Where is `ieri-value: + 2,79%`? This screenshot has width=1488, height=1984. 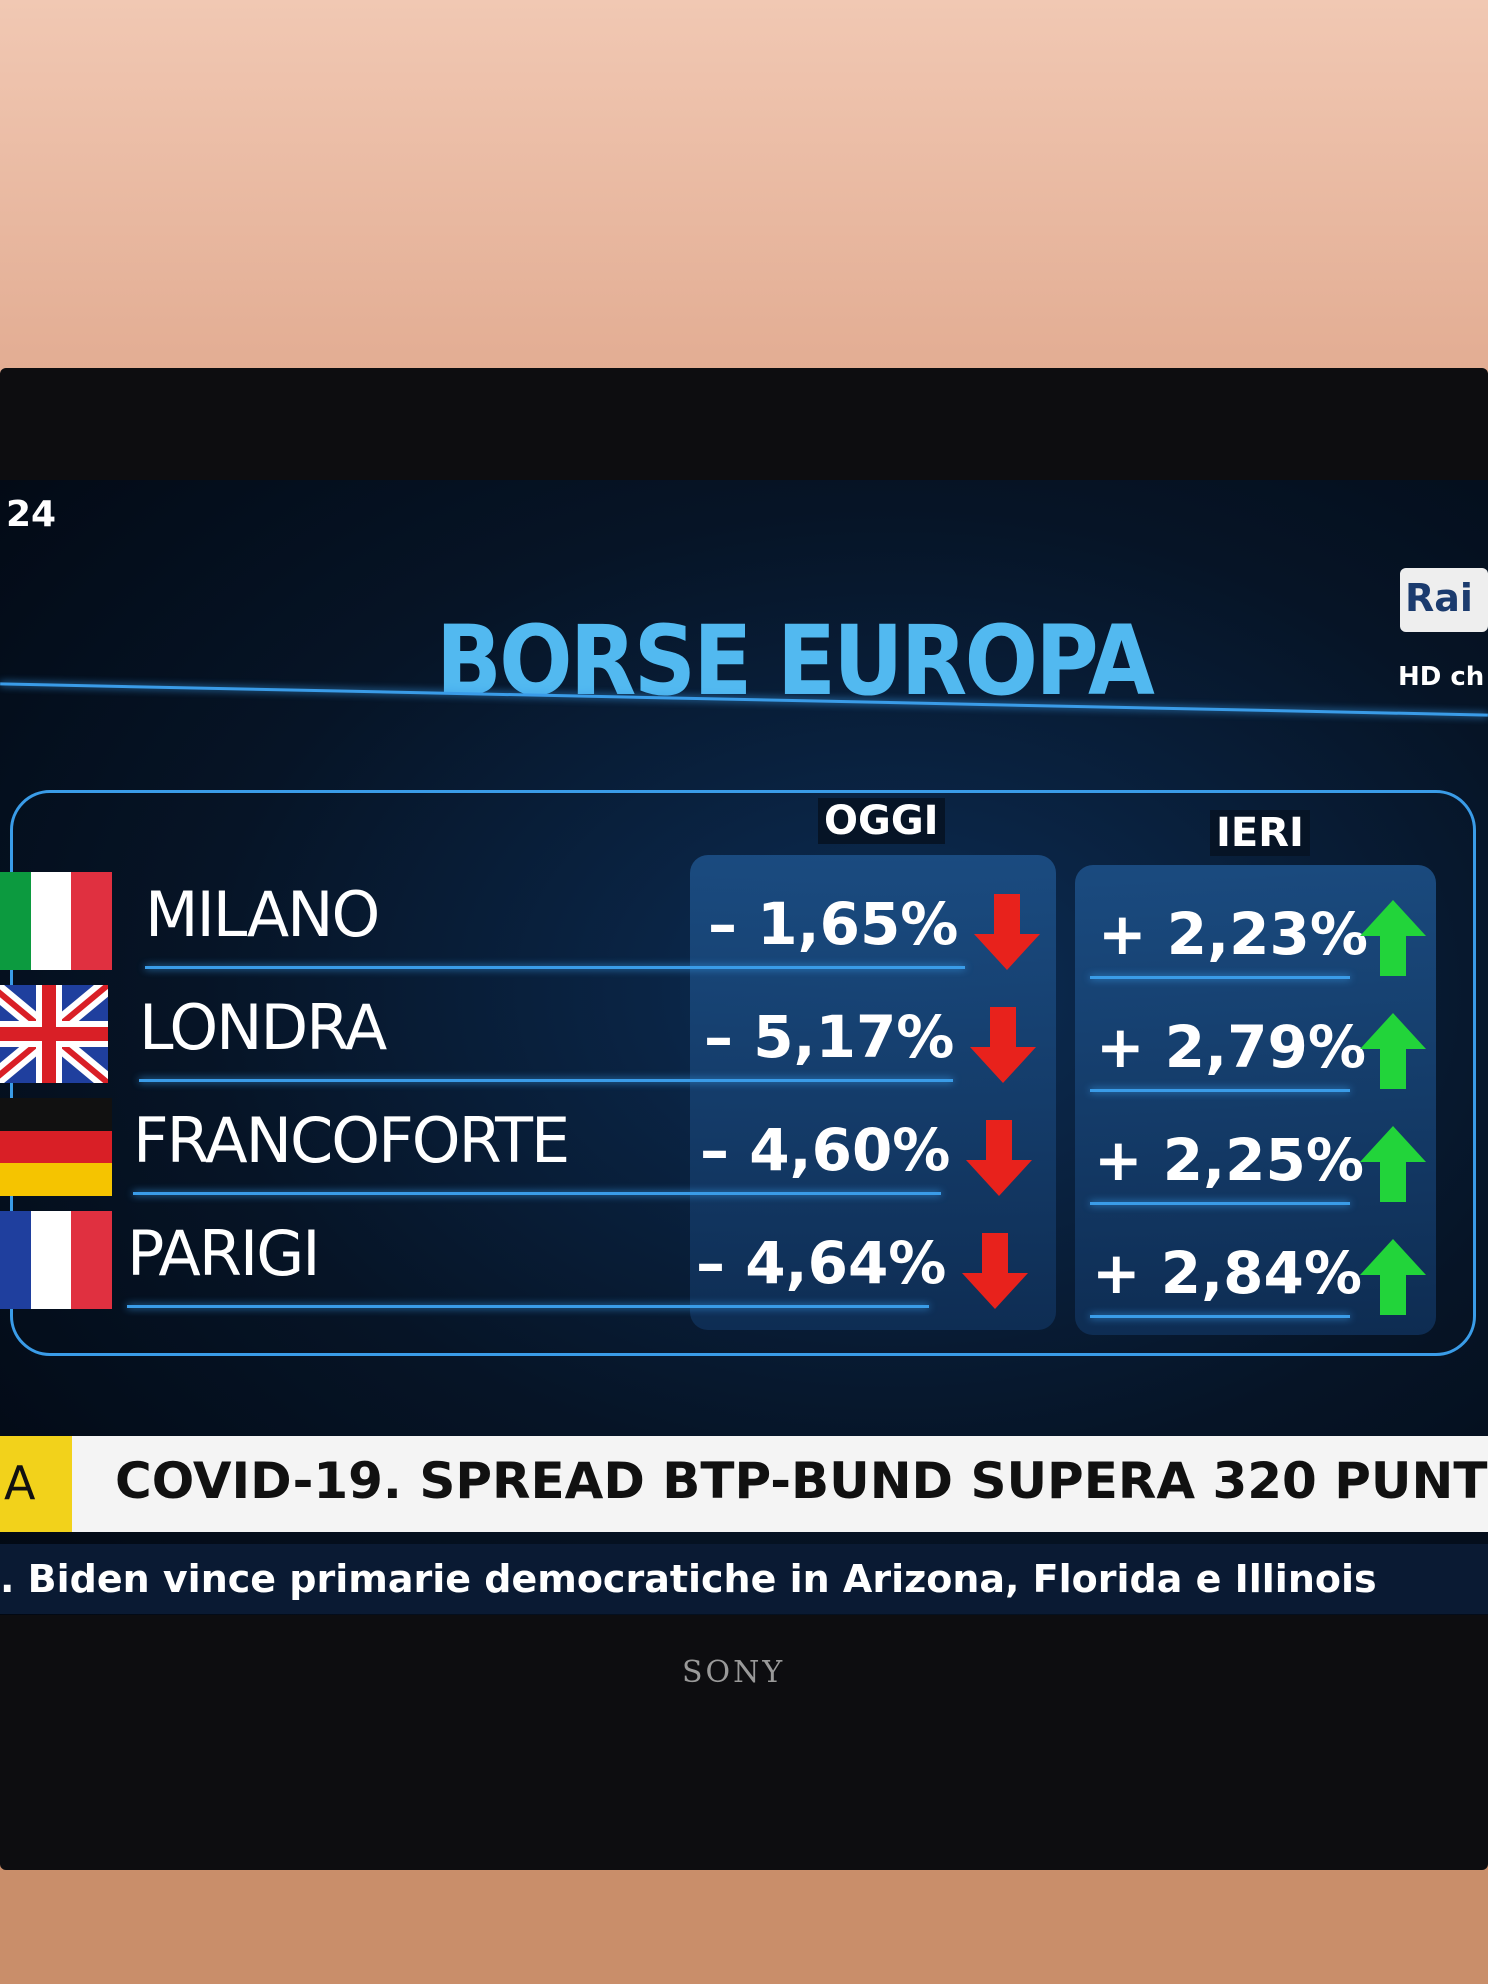 ieri-value: + 2,79% is located at coordinates (1231, 1047).